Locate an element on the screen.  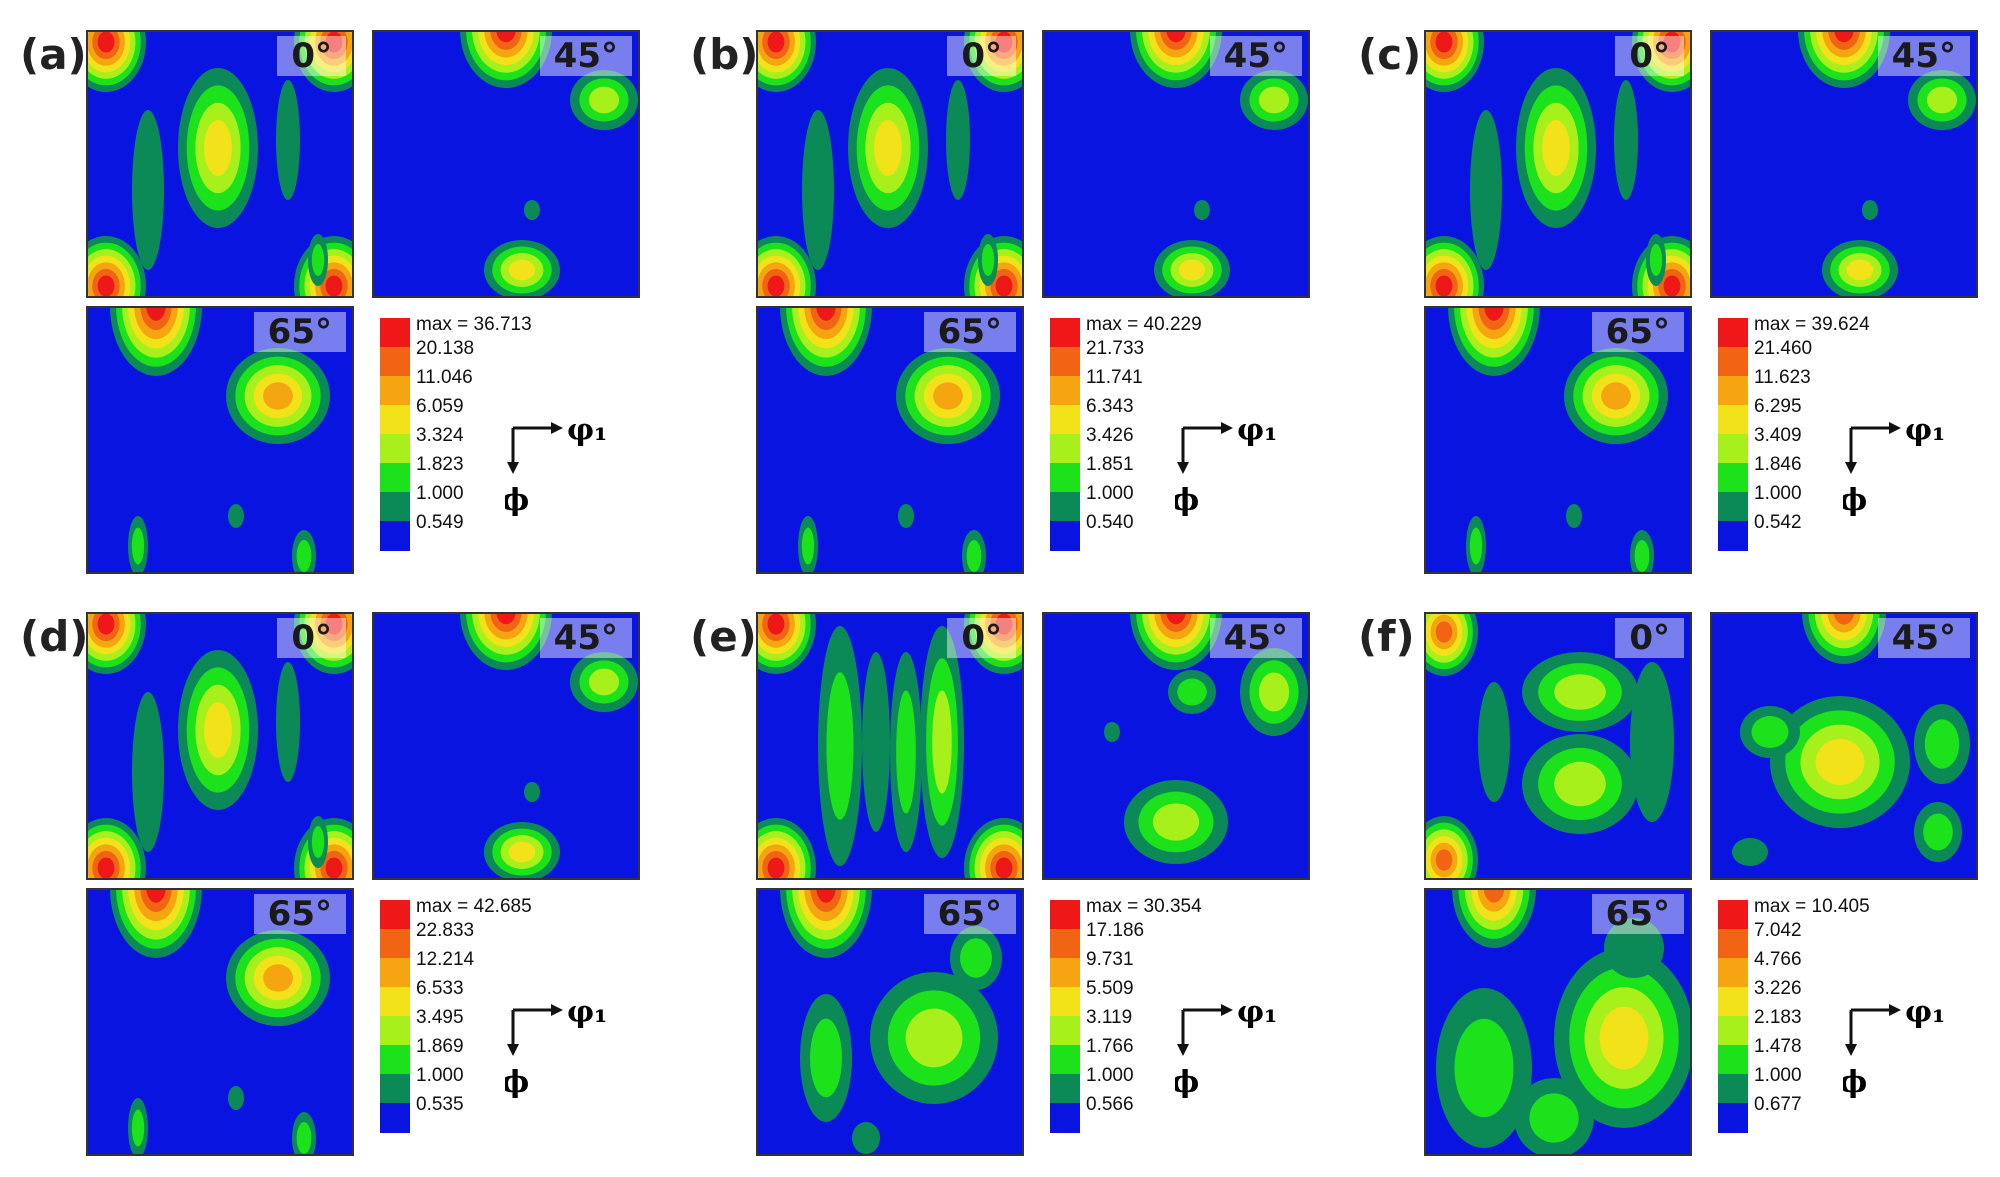
panel-4-odf-45: 45° is located at coordinates (1176, 746).